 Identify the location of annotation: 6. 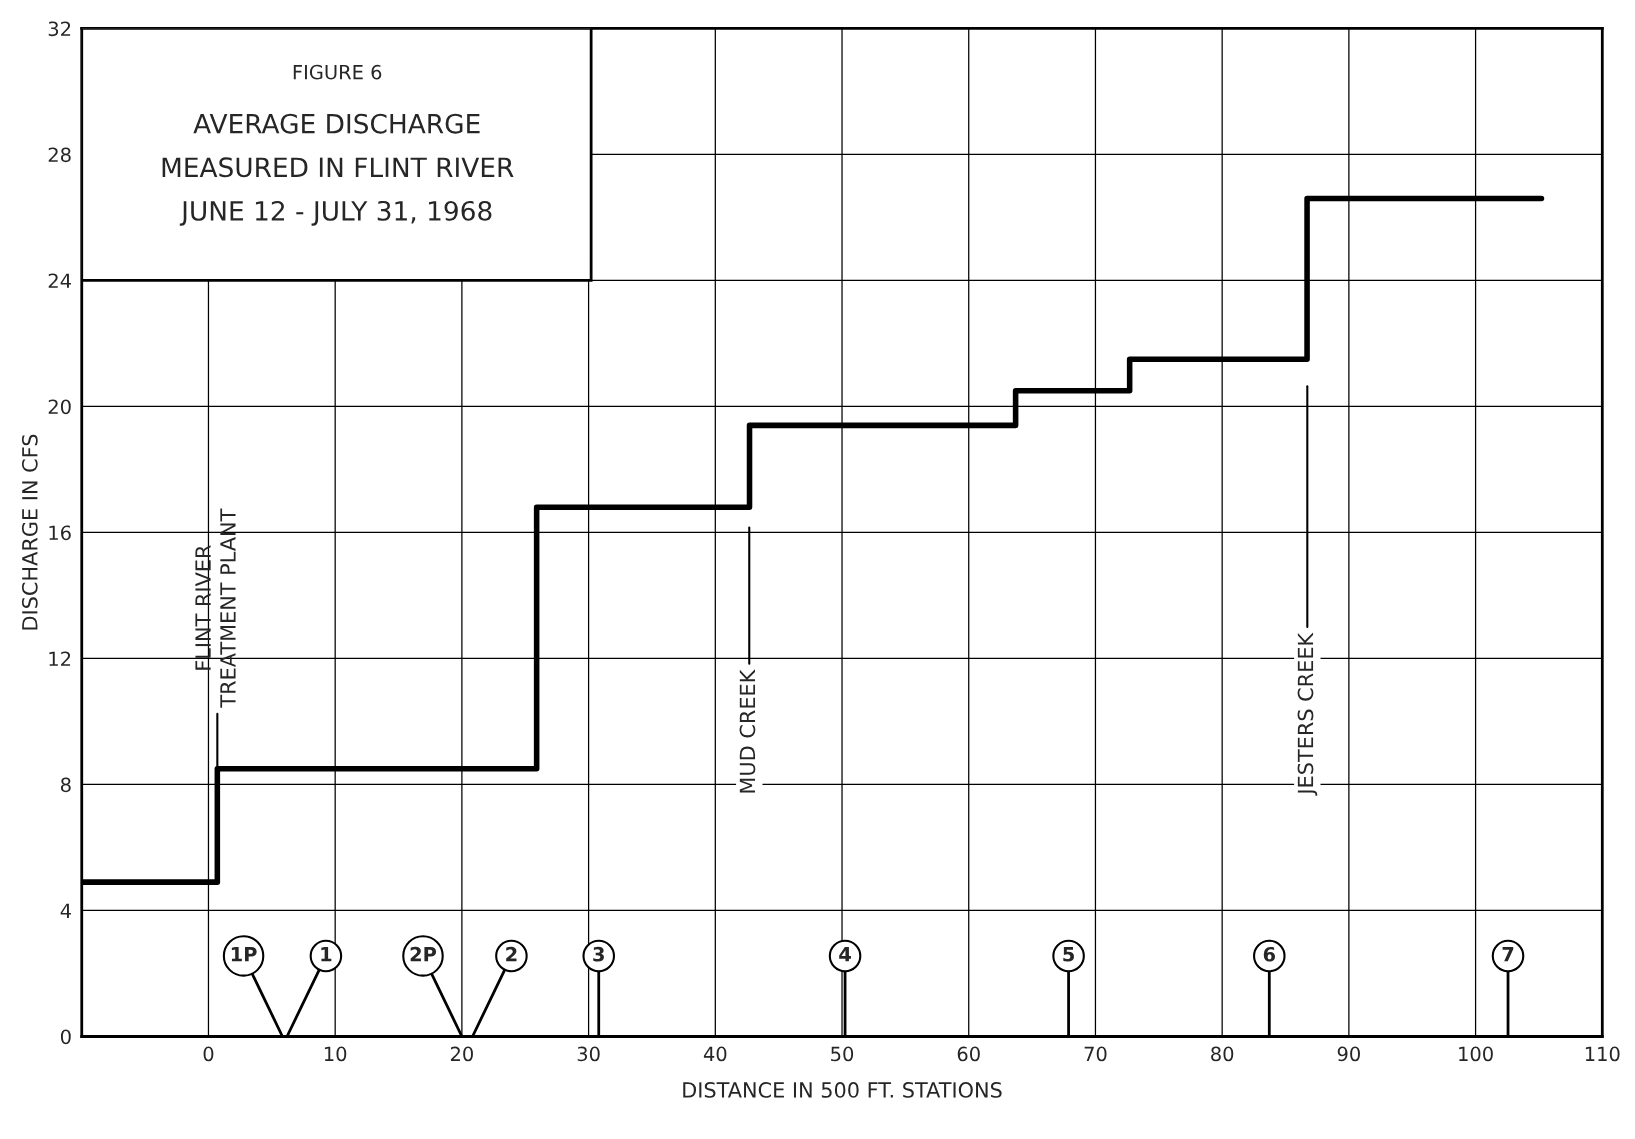
(1269, 954).